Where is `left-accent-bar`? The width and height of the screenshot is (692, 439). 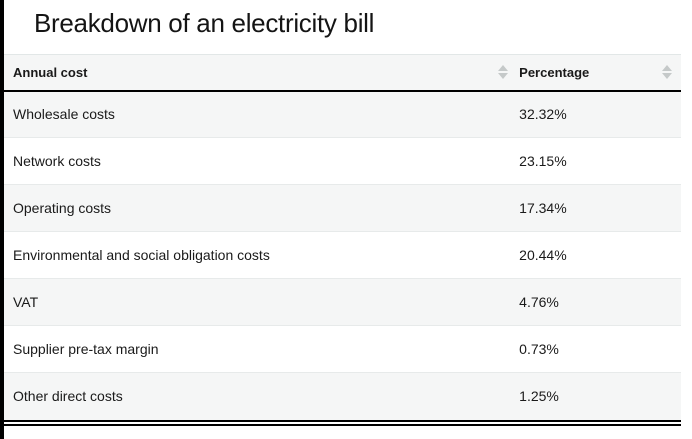
left-accent-bar is located at coordinates (2, 219).